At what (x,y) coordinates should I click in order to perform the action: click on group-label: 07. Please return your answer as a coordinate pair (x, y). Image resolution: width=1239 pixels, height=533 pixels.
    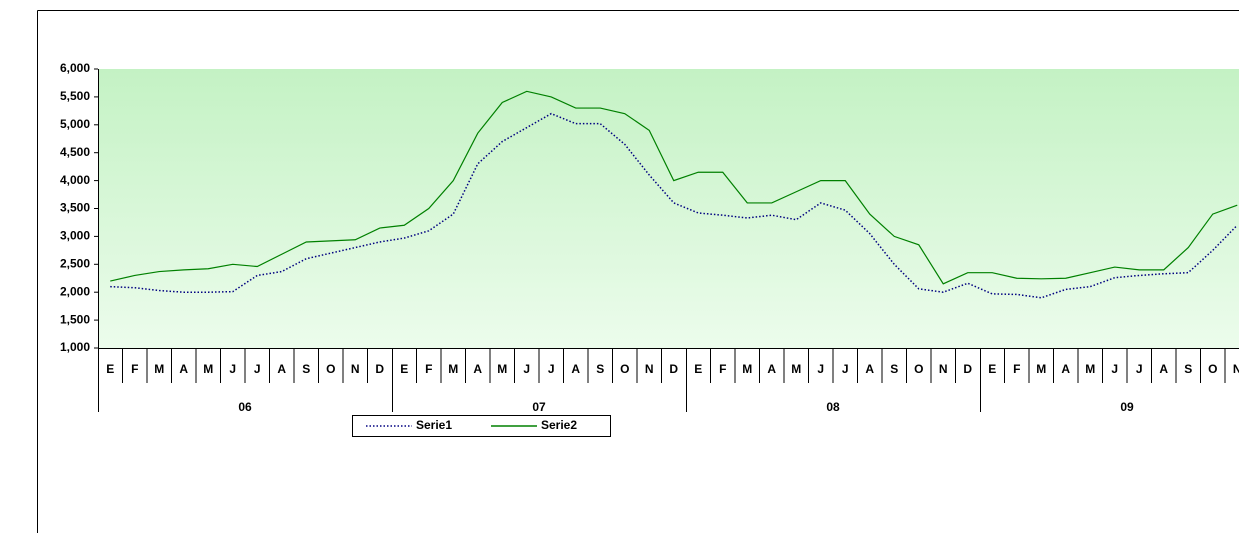
    Looking at the image, I should click on (539, 407).